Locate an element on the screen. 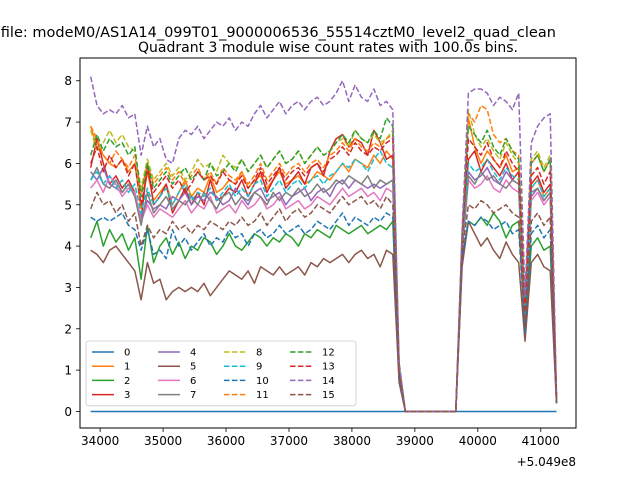 The width and height of the screenshot is (640, 480). legend-label-8: 8 is located at coordinates (259, 353).